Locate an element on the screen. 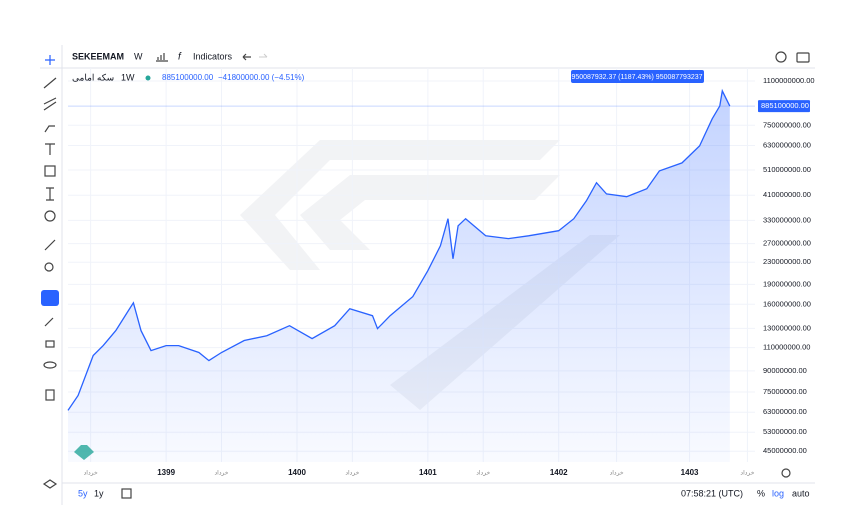  legend-series: سکه امامی is located at coordinates (93, 77).